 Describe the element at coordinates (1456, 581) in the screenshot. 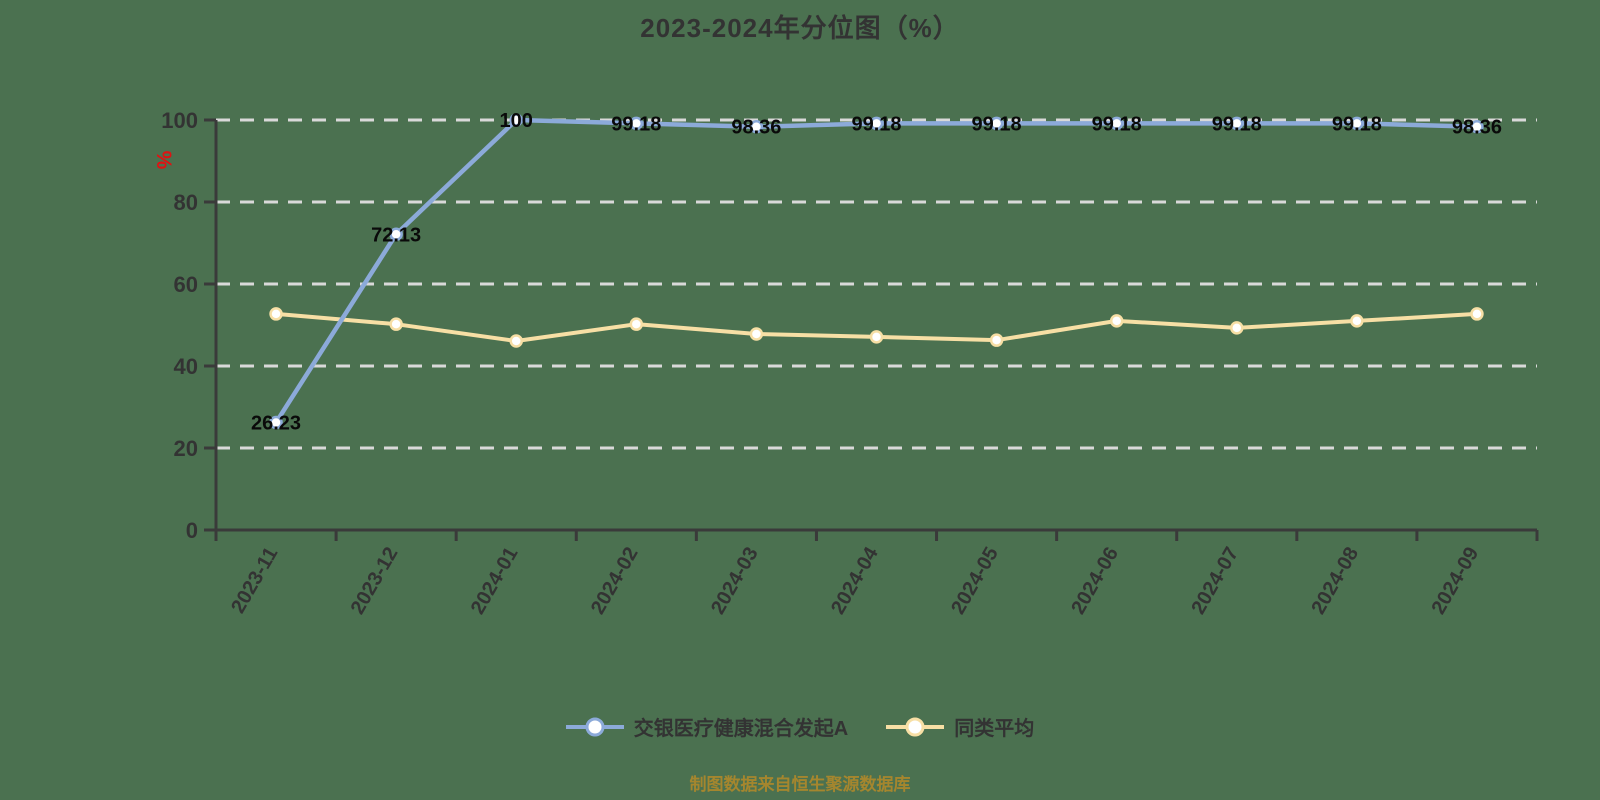

I see `x-axis-label: 2024-09` at that location.